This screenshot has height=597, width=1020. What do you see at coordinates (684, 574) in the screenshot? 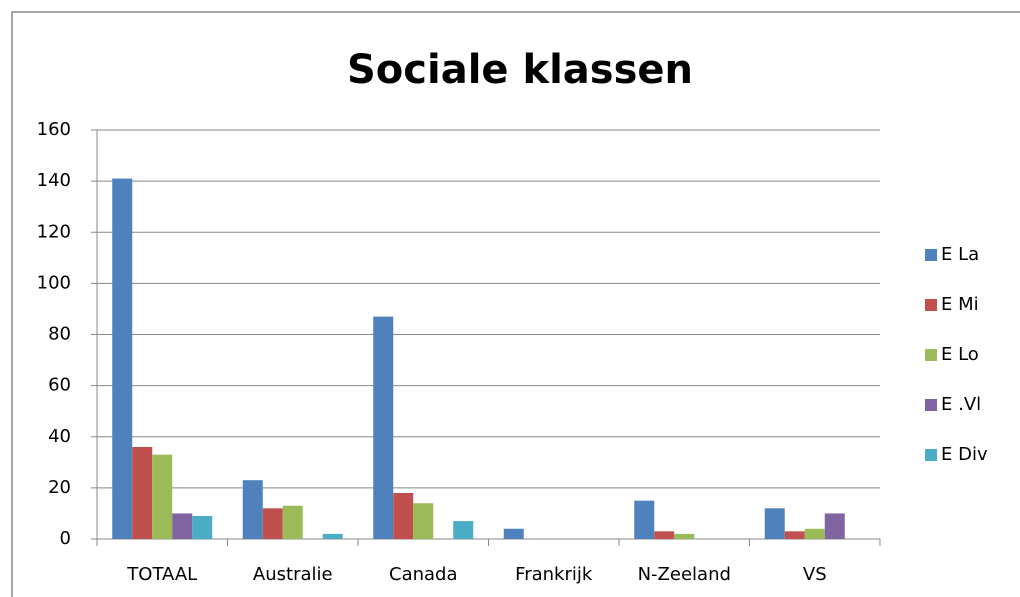
I see `x-tick-label: N-Zeeland` at bounding box center [684, 574].